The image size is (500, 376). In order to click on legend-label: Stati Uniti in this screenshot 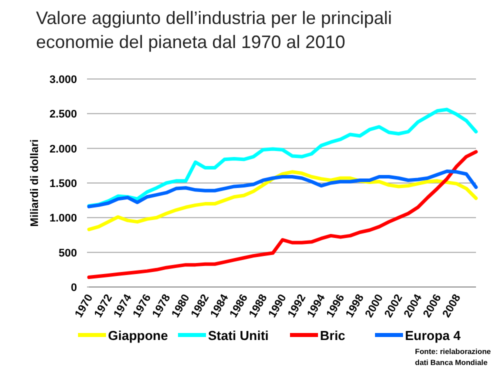, I will do `click(238, 335)`.